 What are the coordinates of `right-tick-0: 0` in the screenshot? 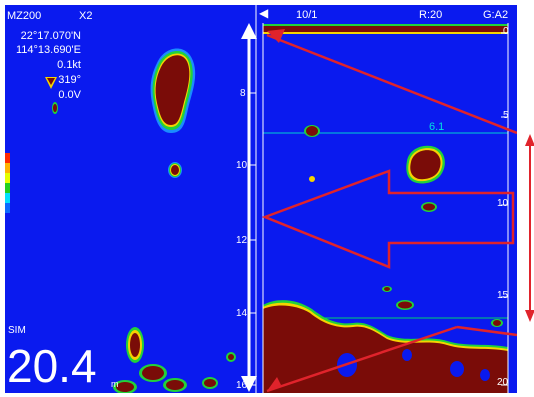 It's located at (506, 31).